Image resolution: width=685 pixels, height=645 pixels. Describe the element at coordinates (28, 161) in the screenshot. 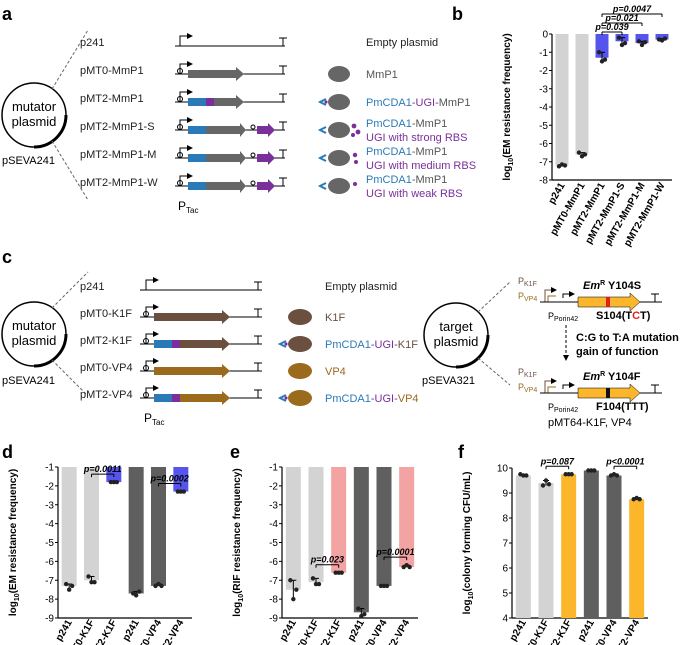

I see `plasmid-name-a: pSEVA241` at that location.